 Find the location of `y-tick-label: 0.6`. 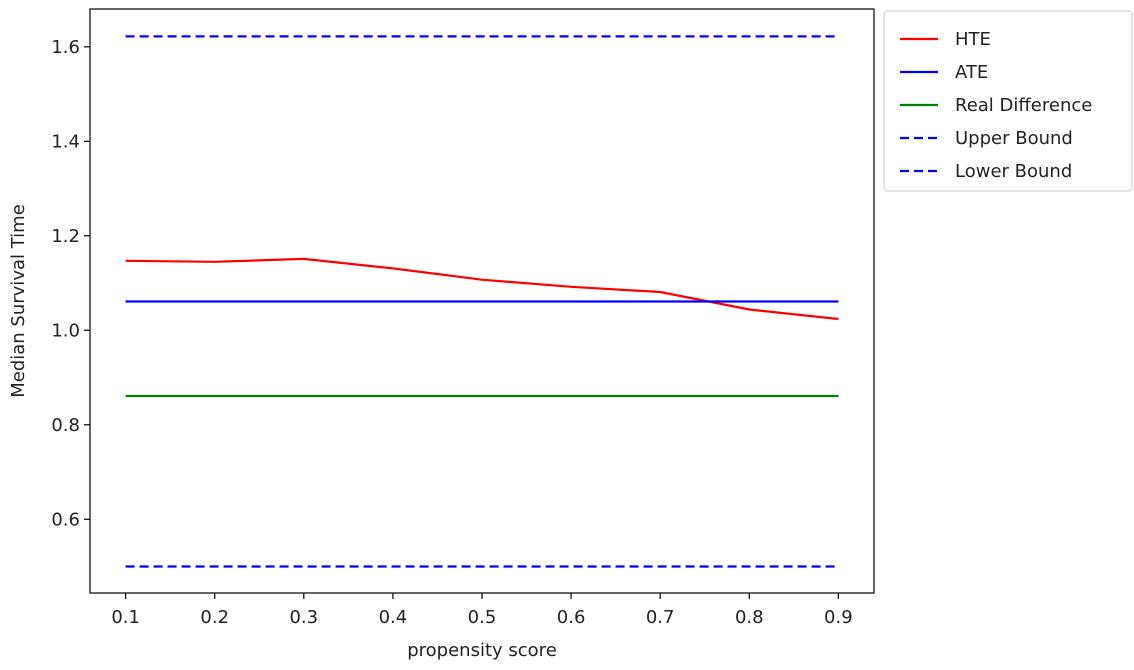

y-tick-label: 0.6 is located at coordinates (65, 519).